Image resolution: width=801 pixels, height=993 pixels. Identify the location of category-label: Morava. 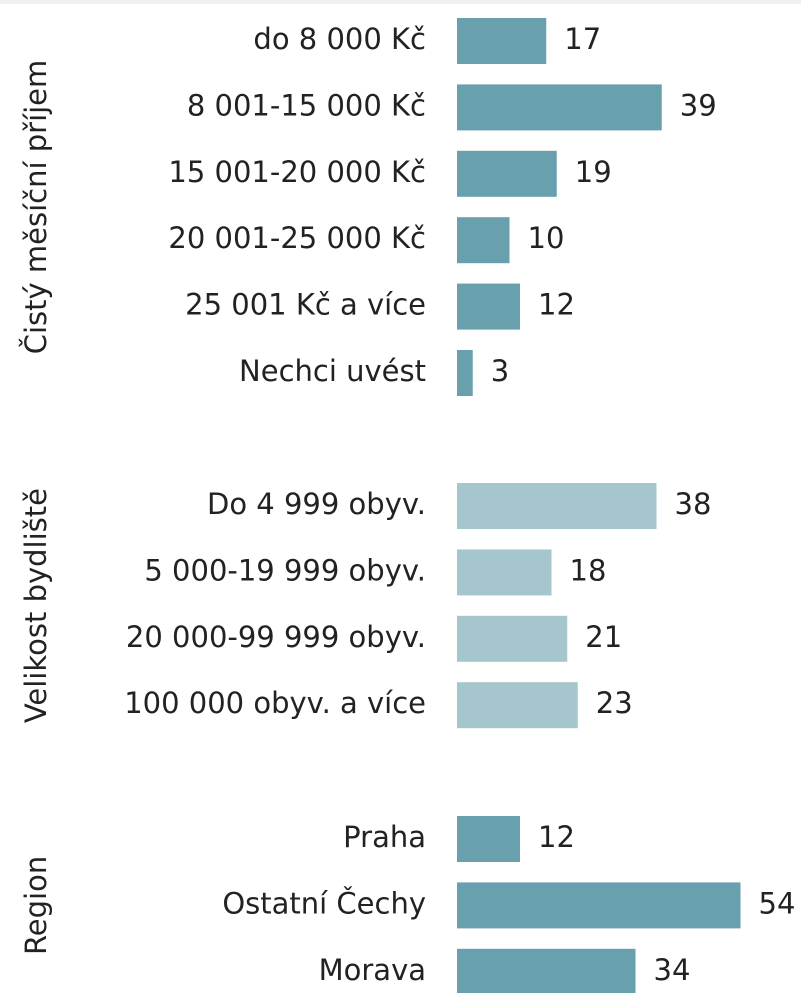
(372, 970).